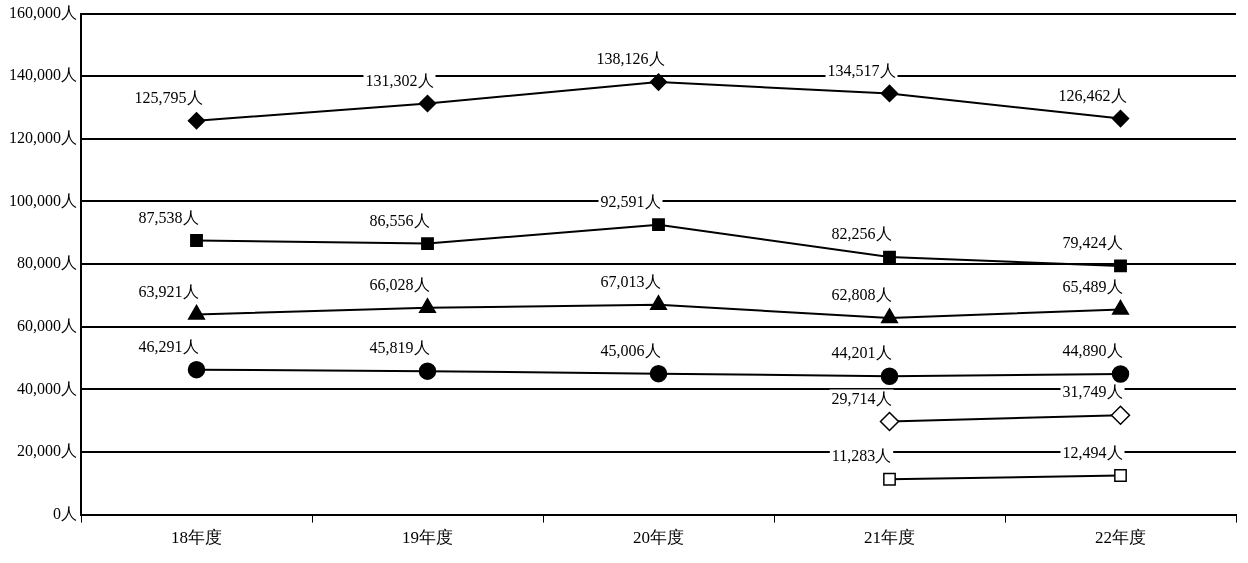  What do you see at coordinates (1120, 538) in the screenshot?
I see `x-tick-label: 22年度` at bounding box center [1120, 538].